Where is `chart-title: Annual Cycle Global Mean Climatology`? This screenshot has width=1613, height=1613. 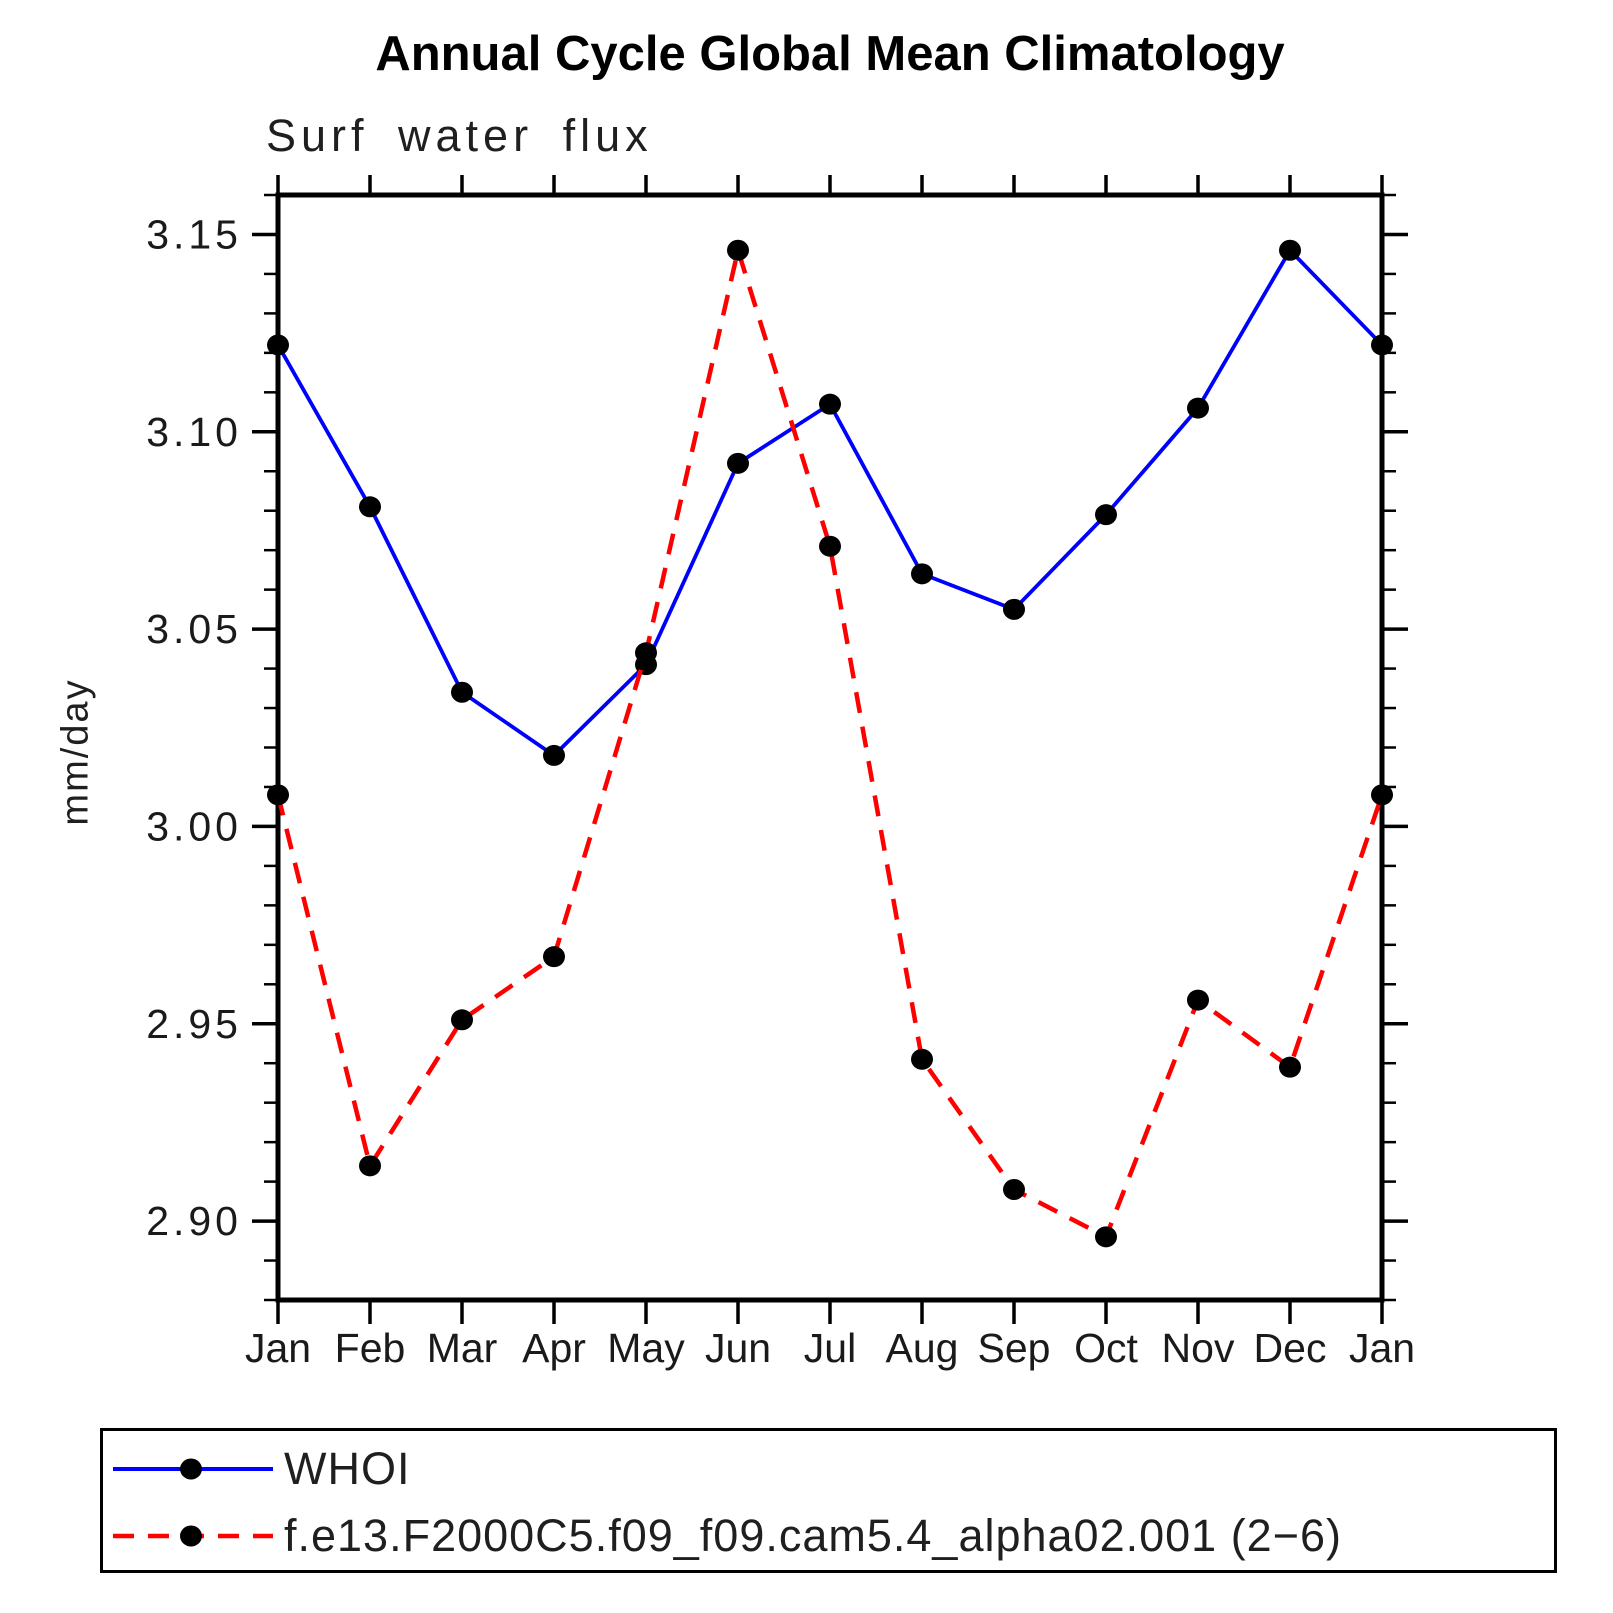 chart-title: Annual Cycle Global Mean Climatology is located at coordinates (830, 54).